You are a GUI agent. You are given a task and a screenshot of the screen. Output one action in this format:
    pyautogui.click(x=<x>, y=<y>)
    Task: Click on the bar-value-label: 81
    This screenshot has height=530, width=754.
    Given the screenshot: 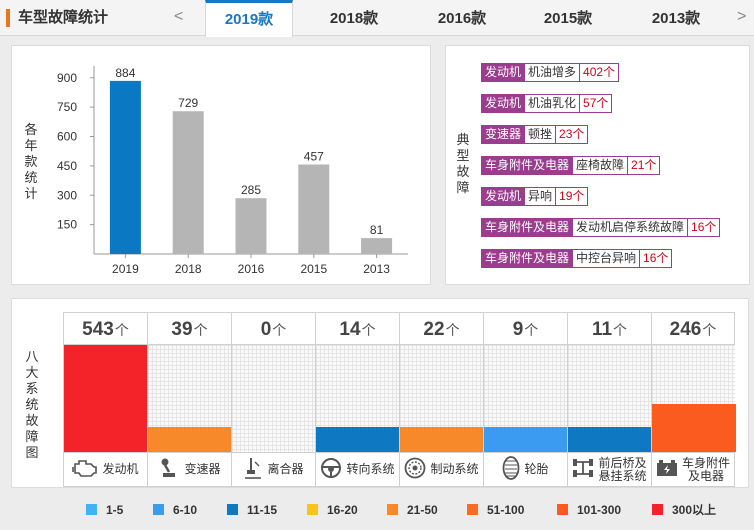 What is the action you would take?
    pyautogui.click(x=377, y=230)
    